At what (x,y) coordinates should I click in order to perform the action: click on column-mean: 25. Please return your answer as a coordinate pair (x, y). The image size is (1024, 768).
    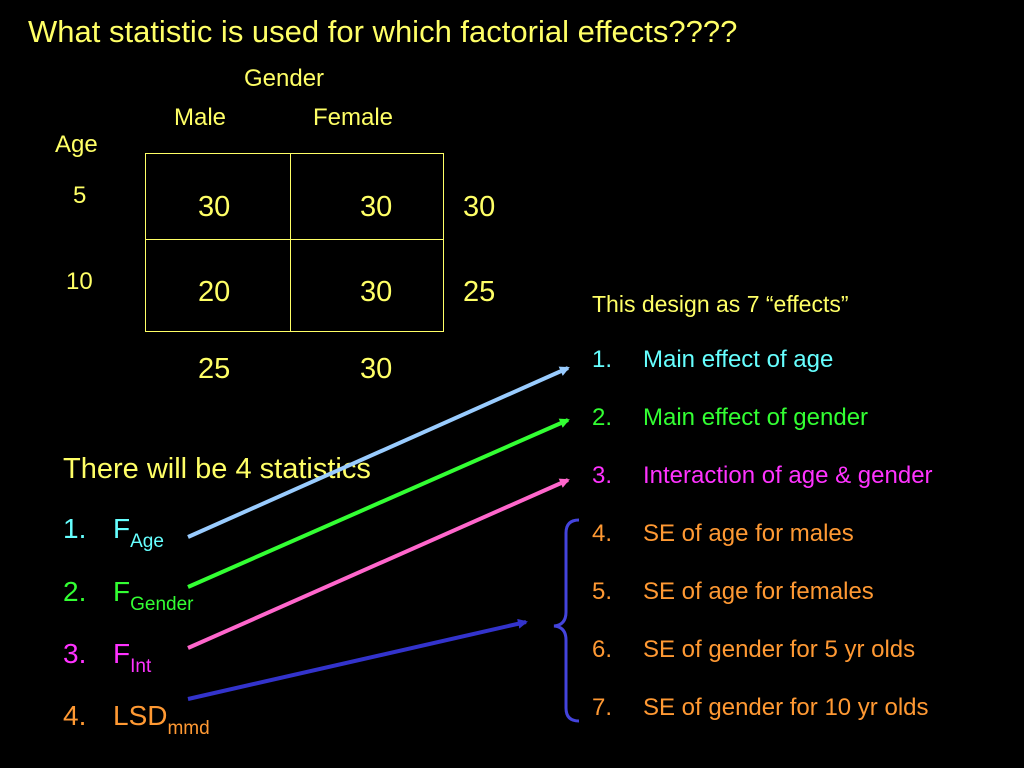
    Looking at the image, I should click on (214, 369).